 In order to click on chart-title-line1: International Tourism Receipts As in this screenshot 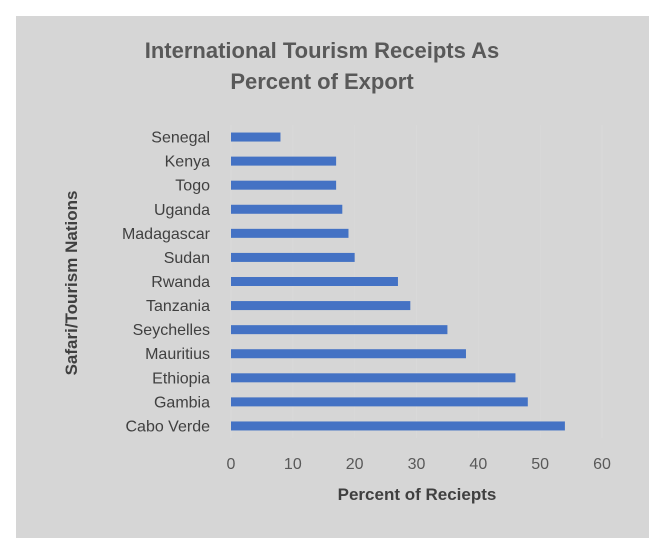, I will do `click(322, 50)`.